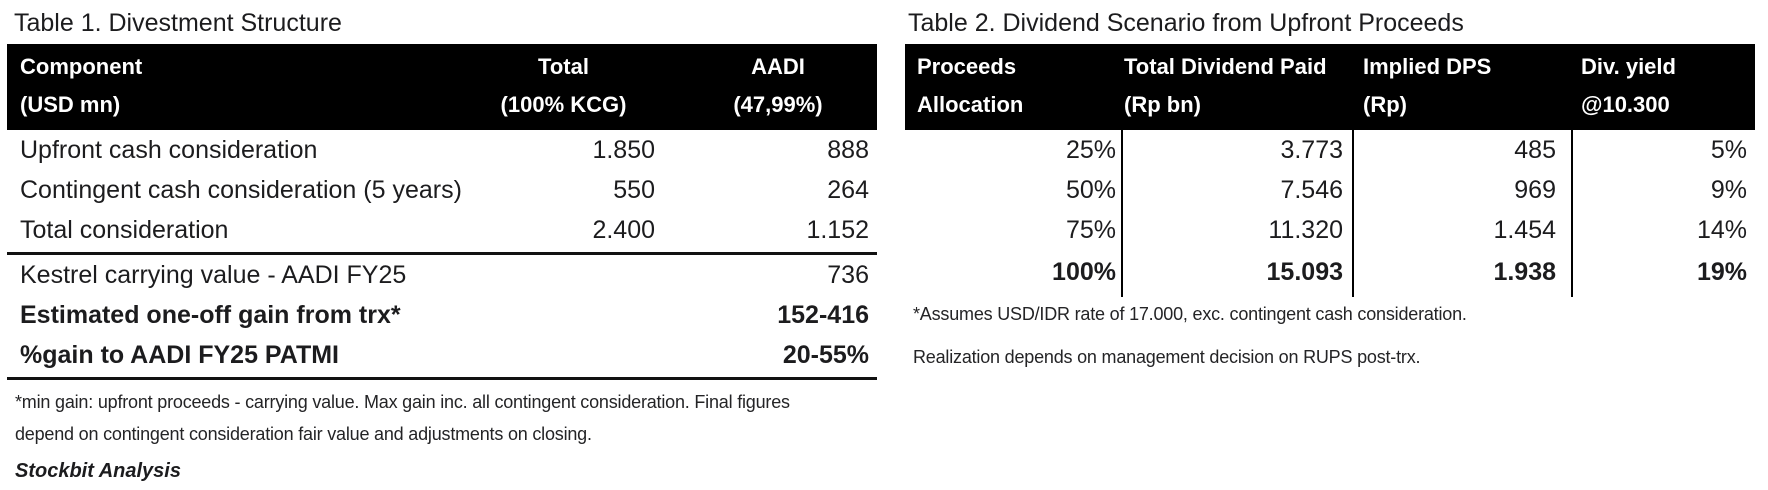 This screenshot has width=1768, height=490. Describe the element at coordinates (124, 230) in the screenshot. I see `row-label: Total consideration` at that location.